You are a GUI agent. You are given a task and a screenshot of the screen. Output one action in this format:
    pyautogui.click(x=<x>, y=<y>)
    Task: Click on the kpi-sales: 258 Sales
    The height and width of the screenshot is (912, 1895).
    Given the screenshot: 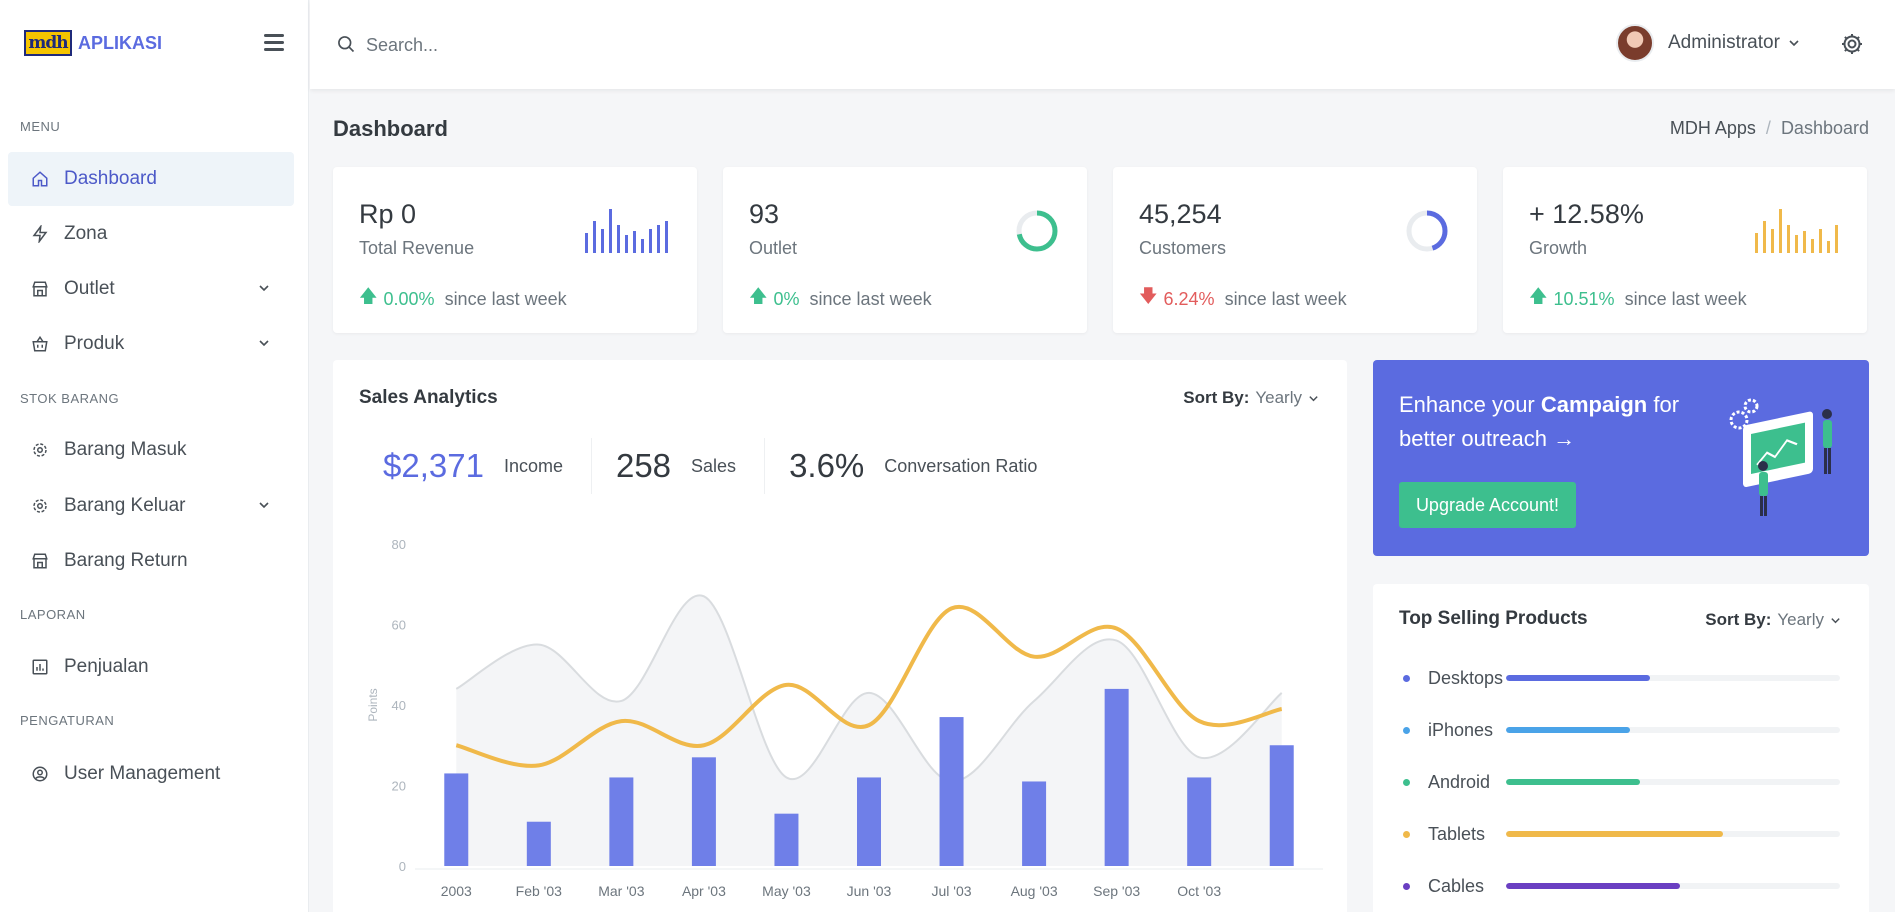 What is the action you would take?
    pyautogui.click(x=691, y=466)
    